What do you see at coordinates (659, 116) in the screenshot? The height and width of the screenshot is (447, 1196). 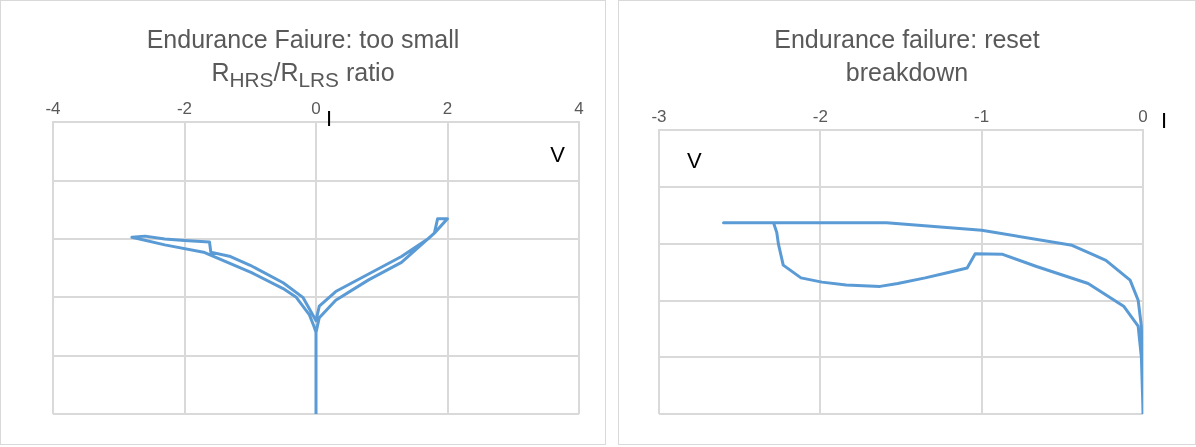 I see `x-tick-label: -3` at bounding box center [659, 116].